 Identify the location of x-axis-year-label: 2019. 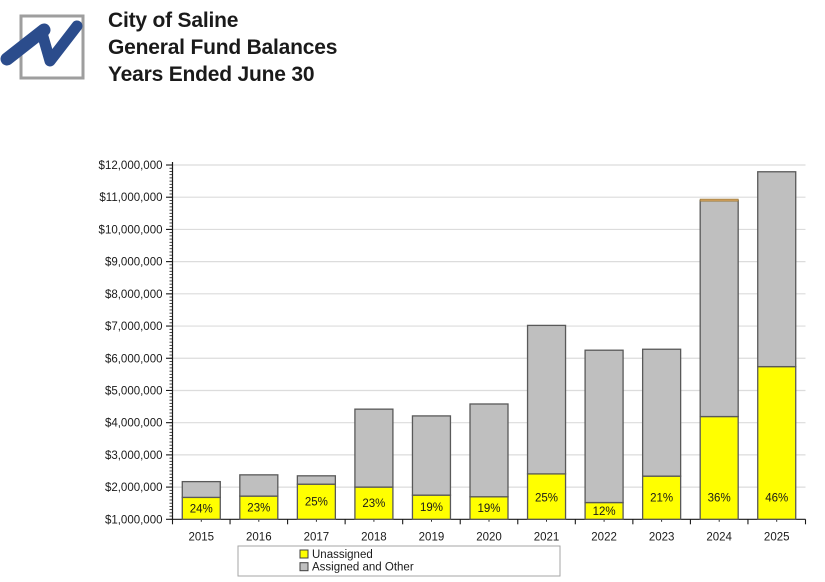
(432, 538).